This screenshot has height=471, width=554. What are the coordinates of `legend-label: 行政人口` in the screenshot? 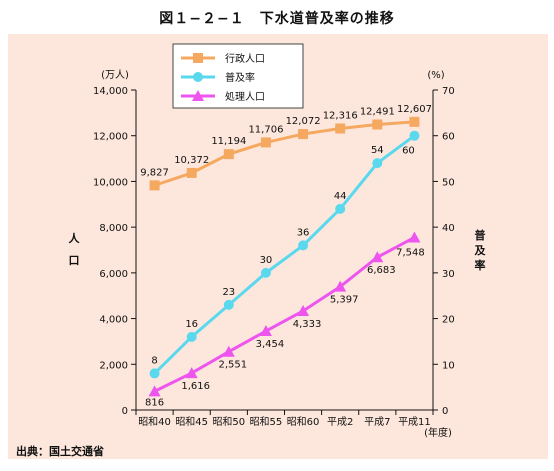 It's located at (245, 58).